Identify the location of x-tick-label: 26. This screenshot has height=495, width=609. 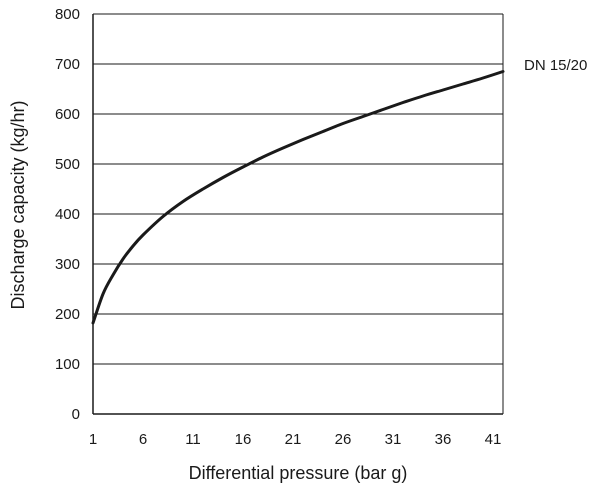
(343, 439).